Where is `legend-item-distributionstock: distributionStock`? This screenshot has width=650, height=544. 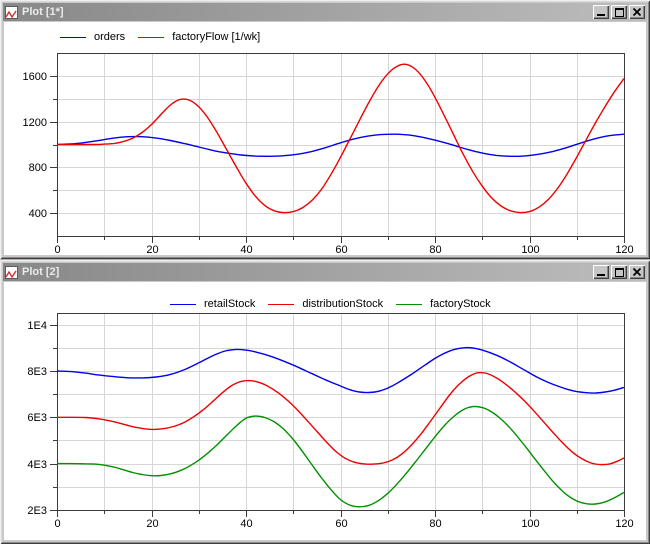
legend-item-distributionstock: distributionStock is located at coordinates (325, 304).